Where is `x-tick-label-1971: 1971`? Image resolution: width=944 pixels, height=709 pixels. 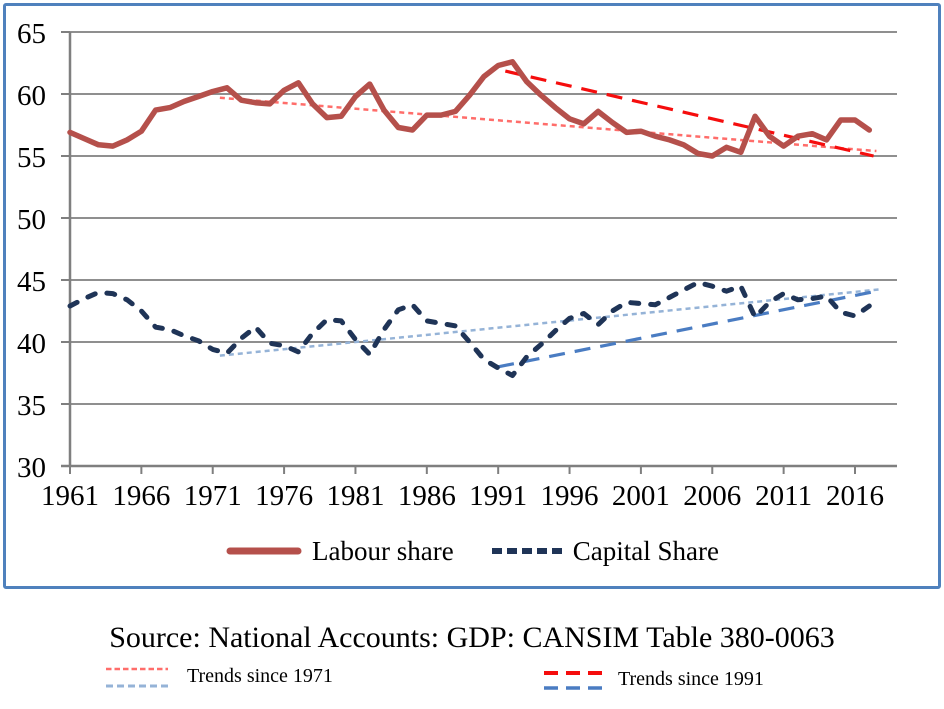
x-tick-label-1971: 1971 is located at coordinates (213, 496).